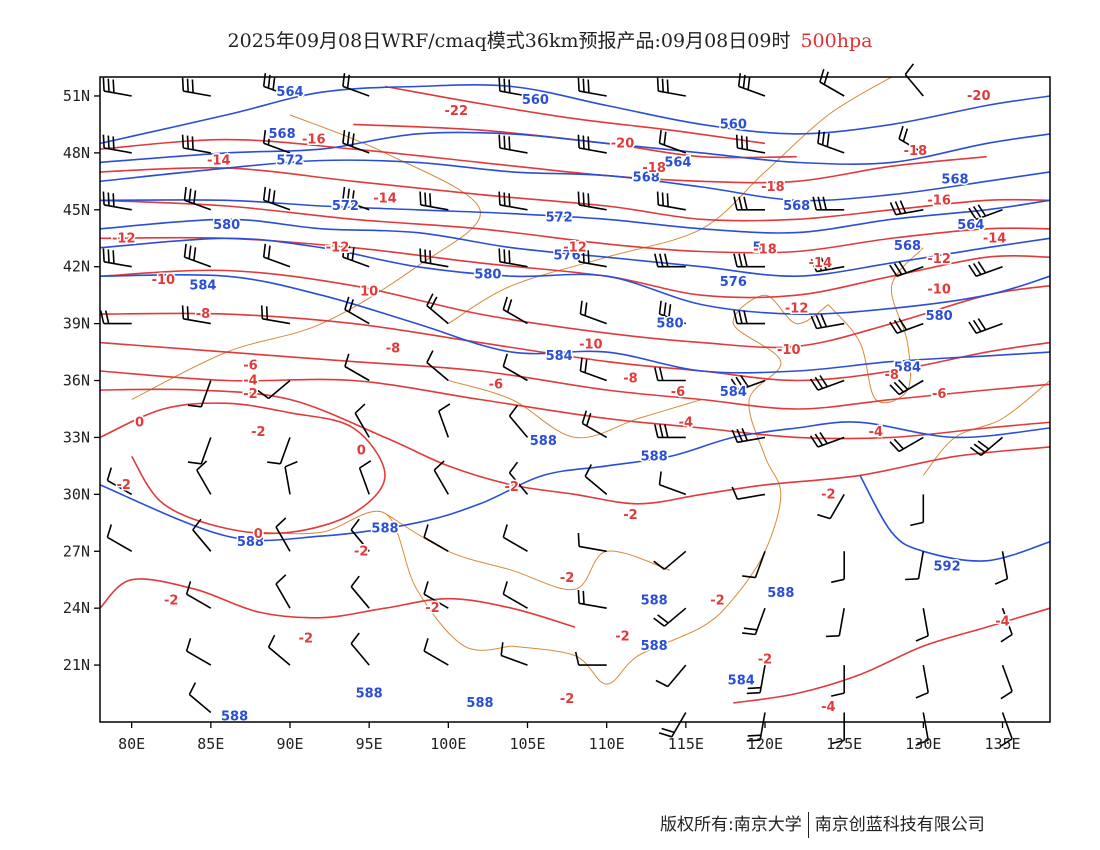 The height and width of the screenshot is (850, 1100). I want to click on title-level: 500hpa, so click(836, 41).